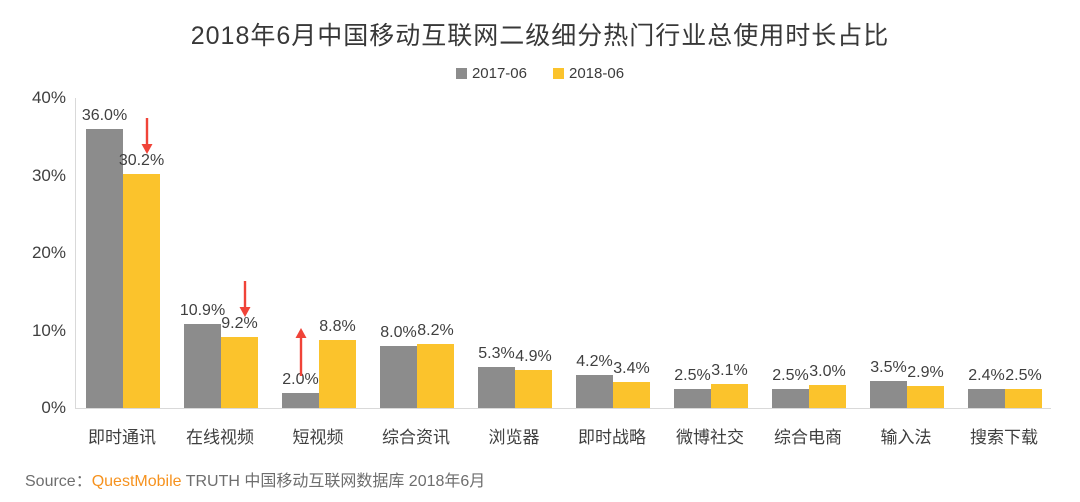 This screenshot has height=502, width=1080. Describe the element at coordinates (499, 73) in the screenshot. I see `legend-label: 2017-06` at that location.